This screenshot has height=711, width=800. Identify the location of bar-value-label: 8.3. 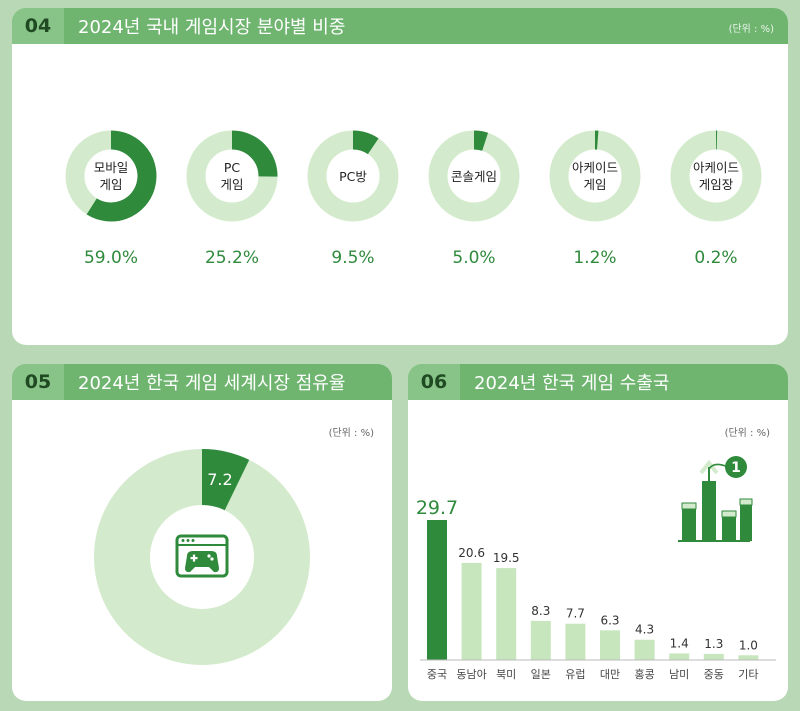
(540, 611).